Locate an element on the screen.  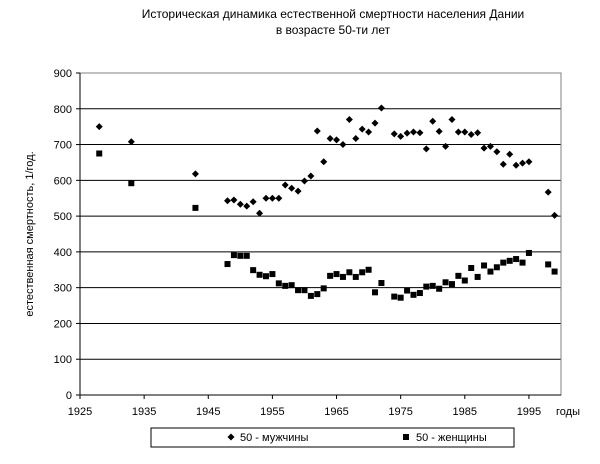
y-tick-label: 300 is located at coordinates (63, 289).